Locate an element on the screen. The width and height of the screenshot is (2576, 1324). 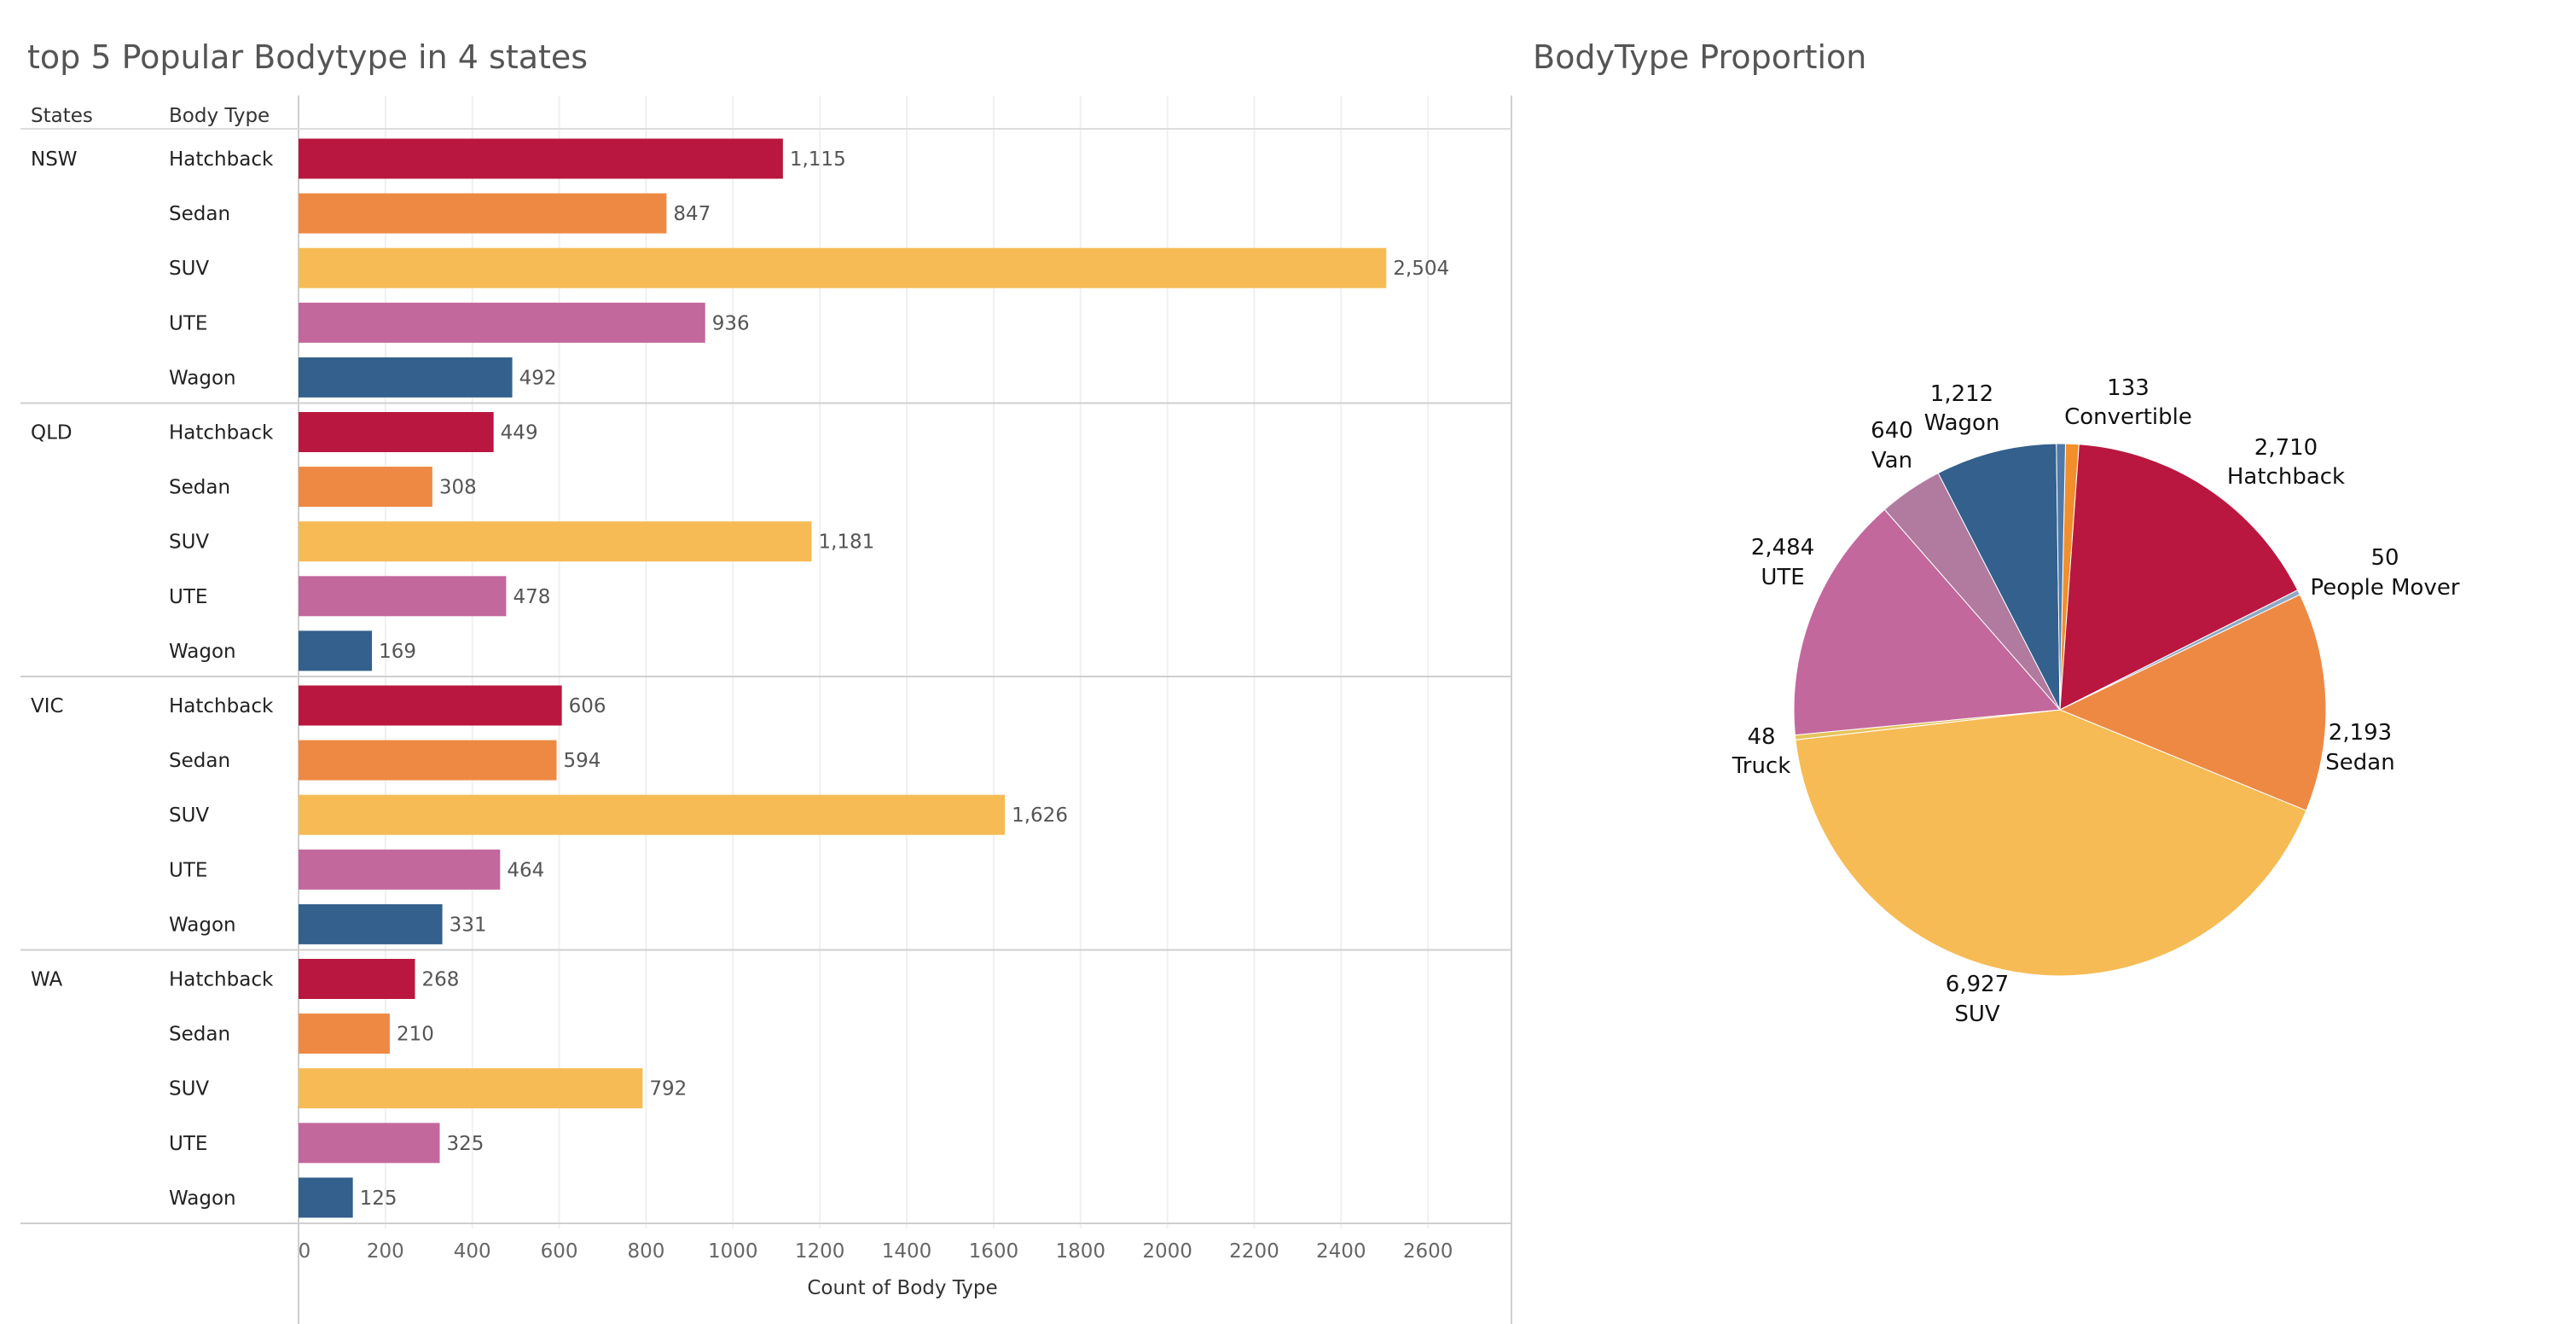
x-tick-1000: 1000 is located at coordinates (733, 1251).